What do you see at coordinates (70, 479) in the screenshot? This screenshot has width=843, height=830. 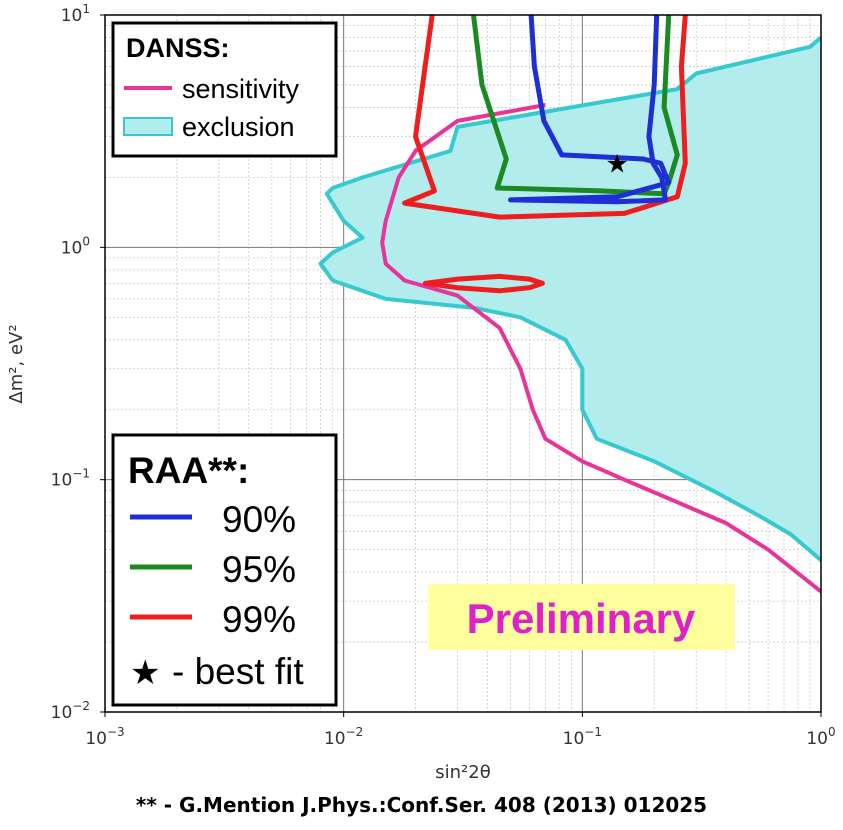 I see `y-tick-label: 10⁻¹` at bounding box center [70, 479].